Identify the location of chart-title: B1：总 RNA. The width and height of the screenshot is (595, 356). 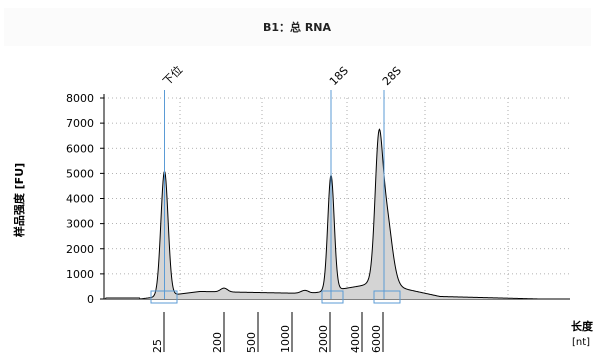
(297, 27).